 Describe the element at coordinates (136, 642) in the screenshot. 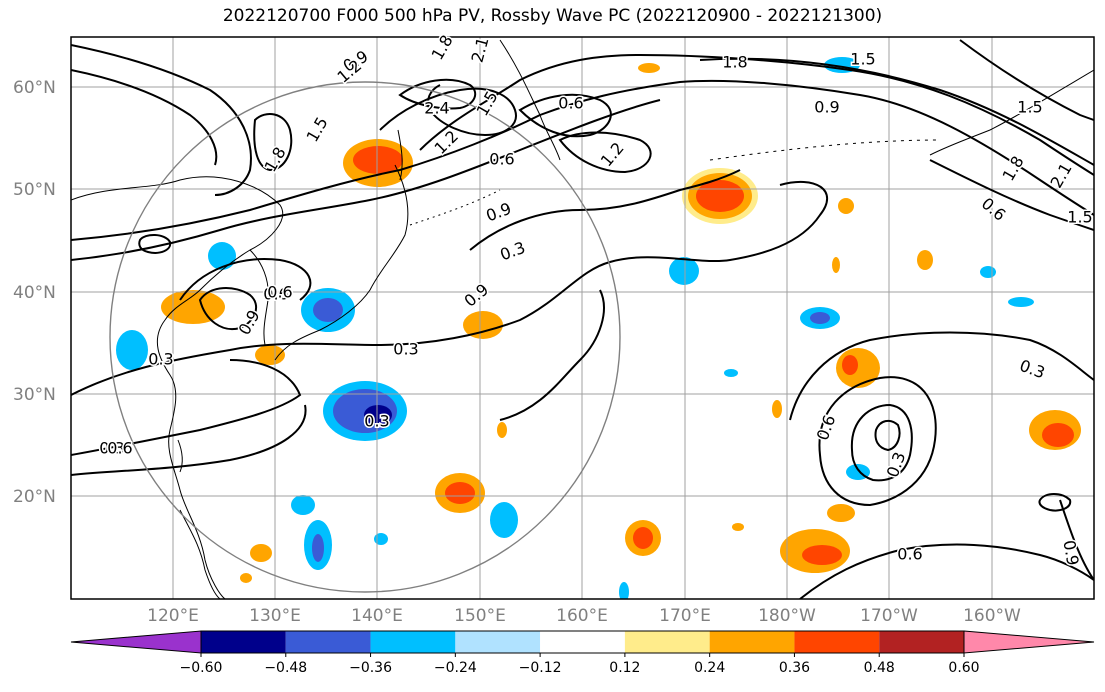

I see `colorbar-extend-min` at that location.